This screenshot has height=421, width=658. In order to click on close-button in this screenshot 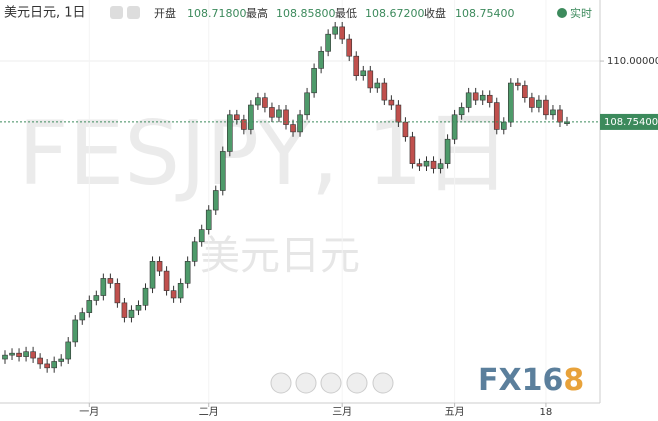, I will do `click(133, 12)`.